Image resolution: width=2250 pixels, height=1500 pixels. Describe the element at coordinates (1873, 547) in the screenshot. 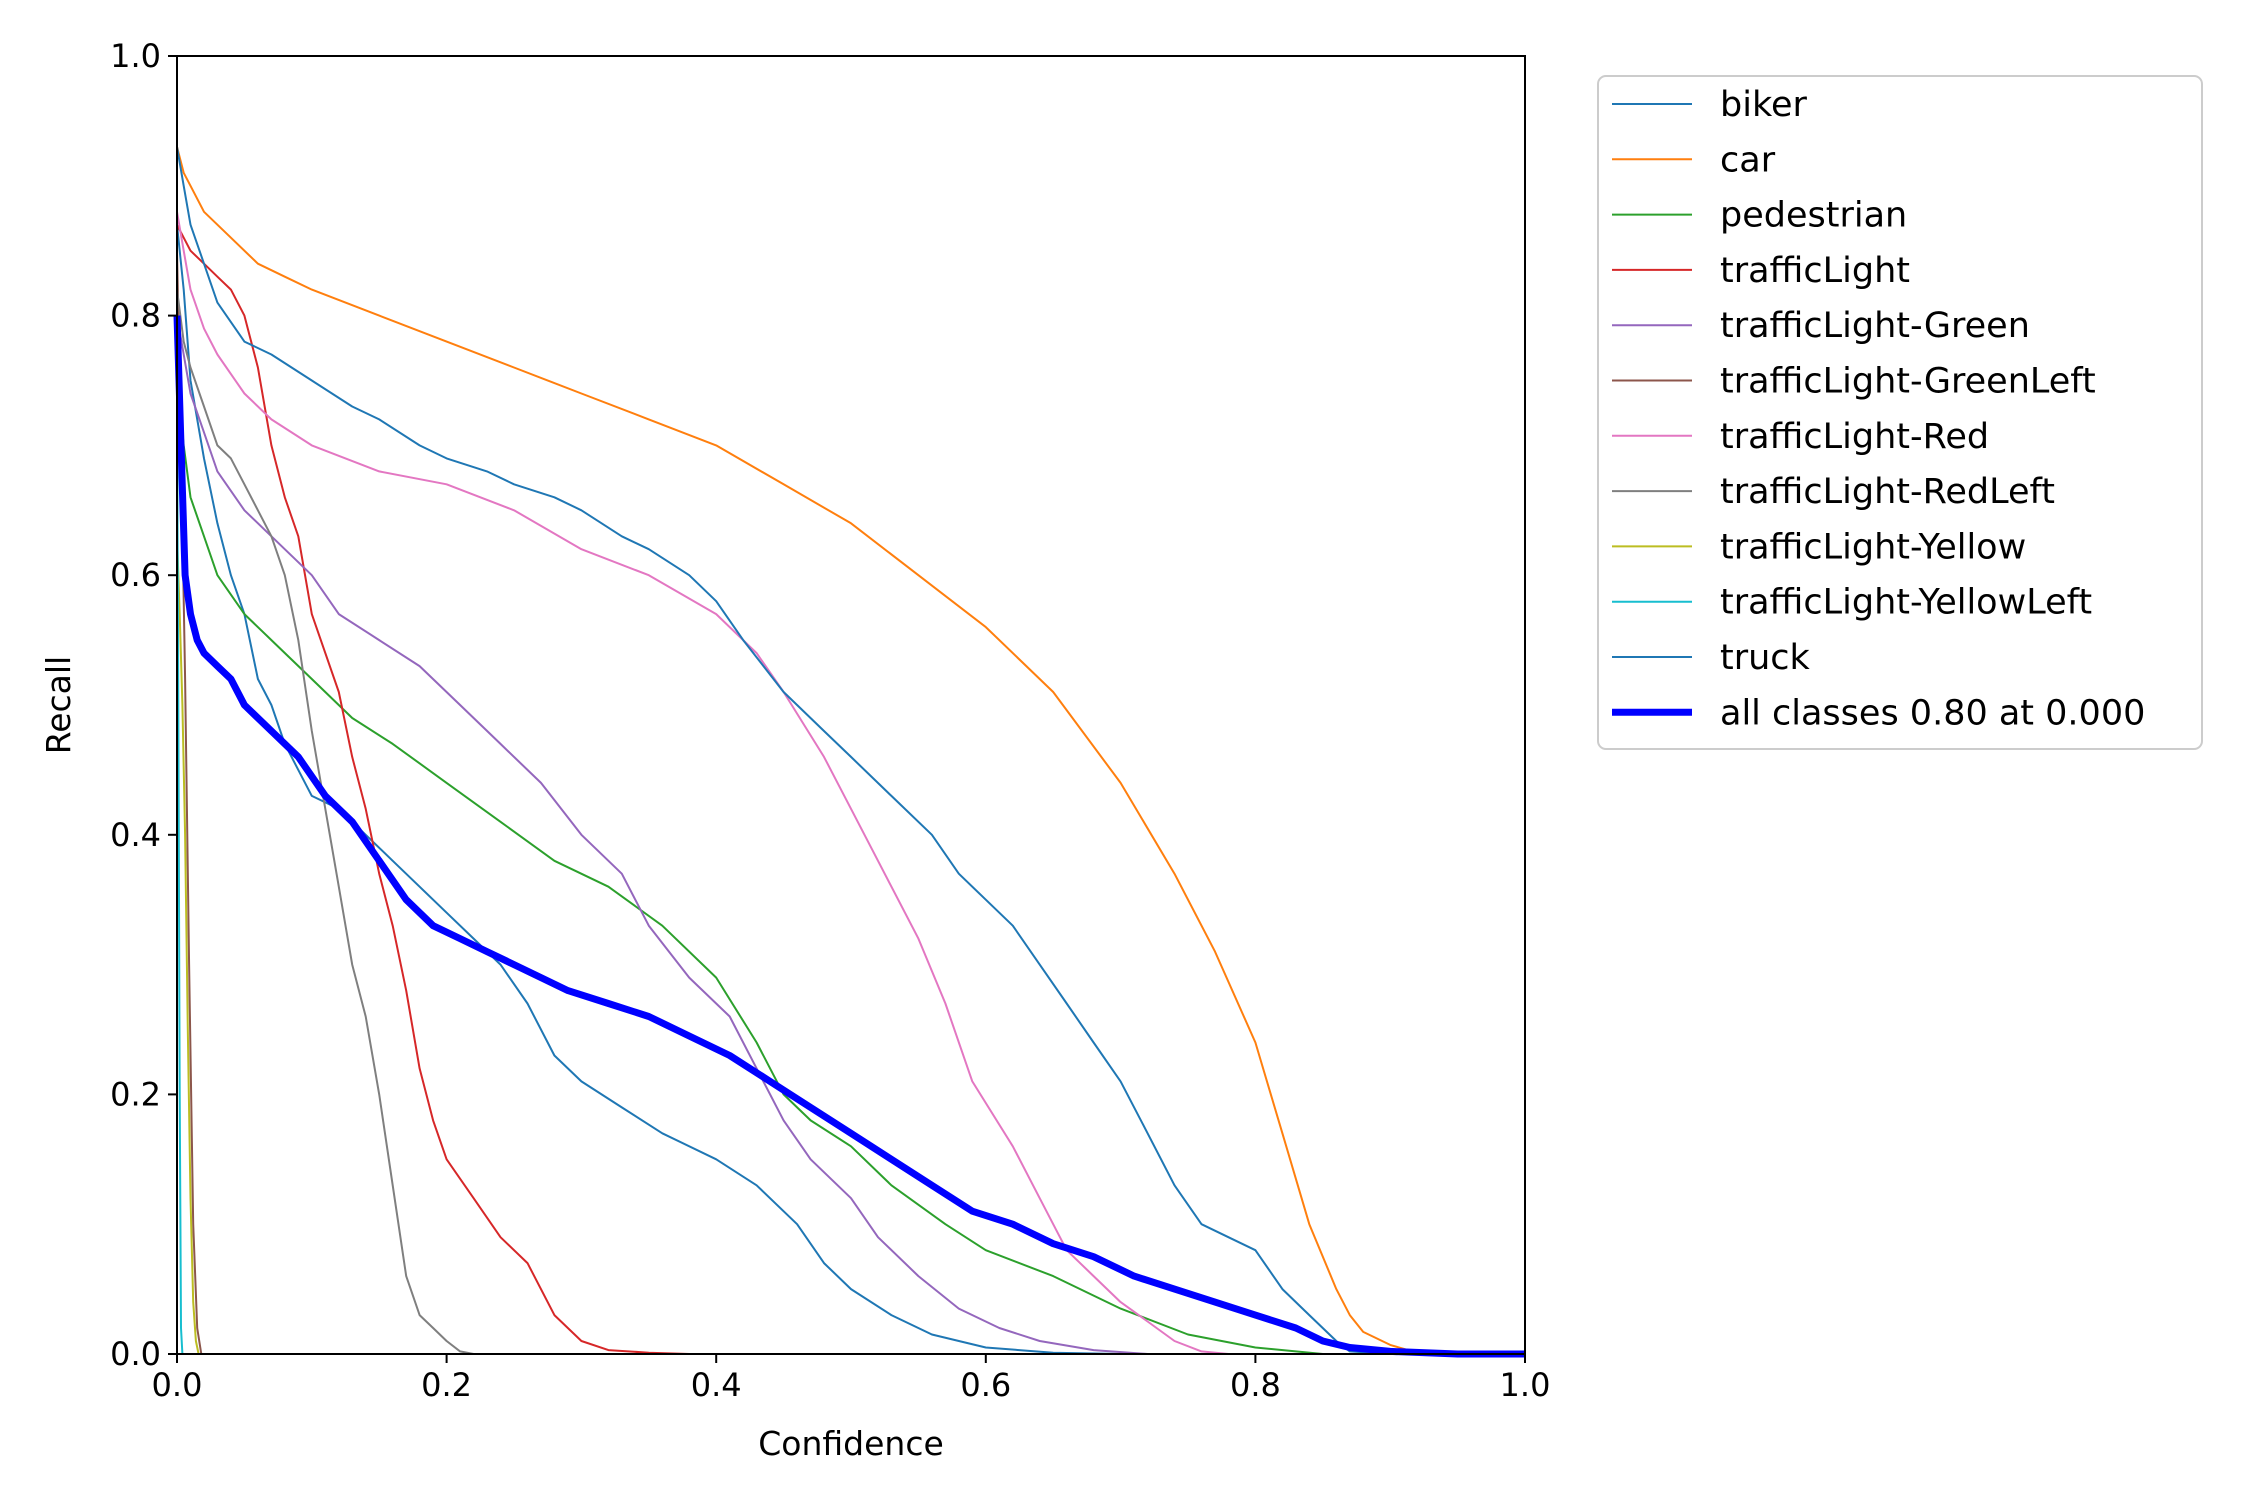

I see `legend-label-trafficlight-yellow: trafficLight-Yellow` at that location.